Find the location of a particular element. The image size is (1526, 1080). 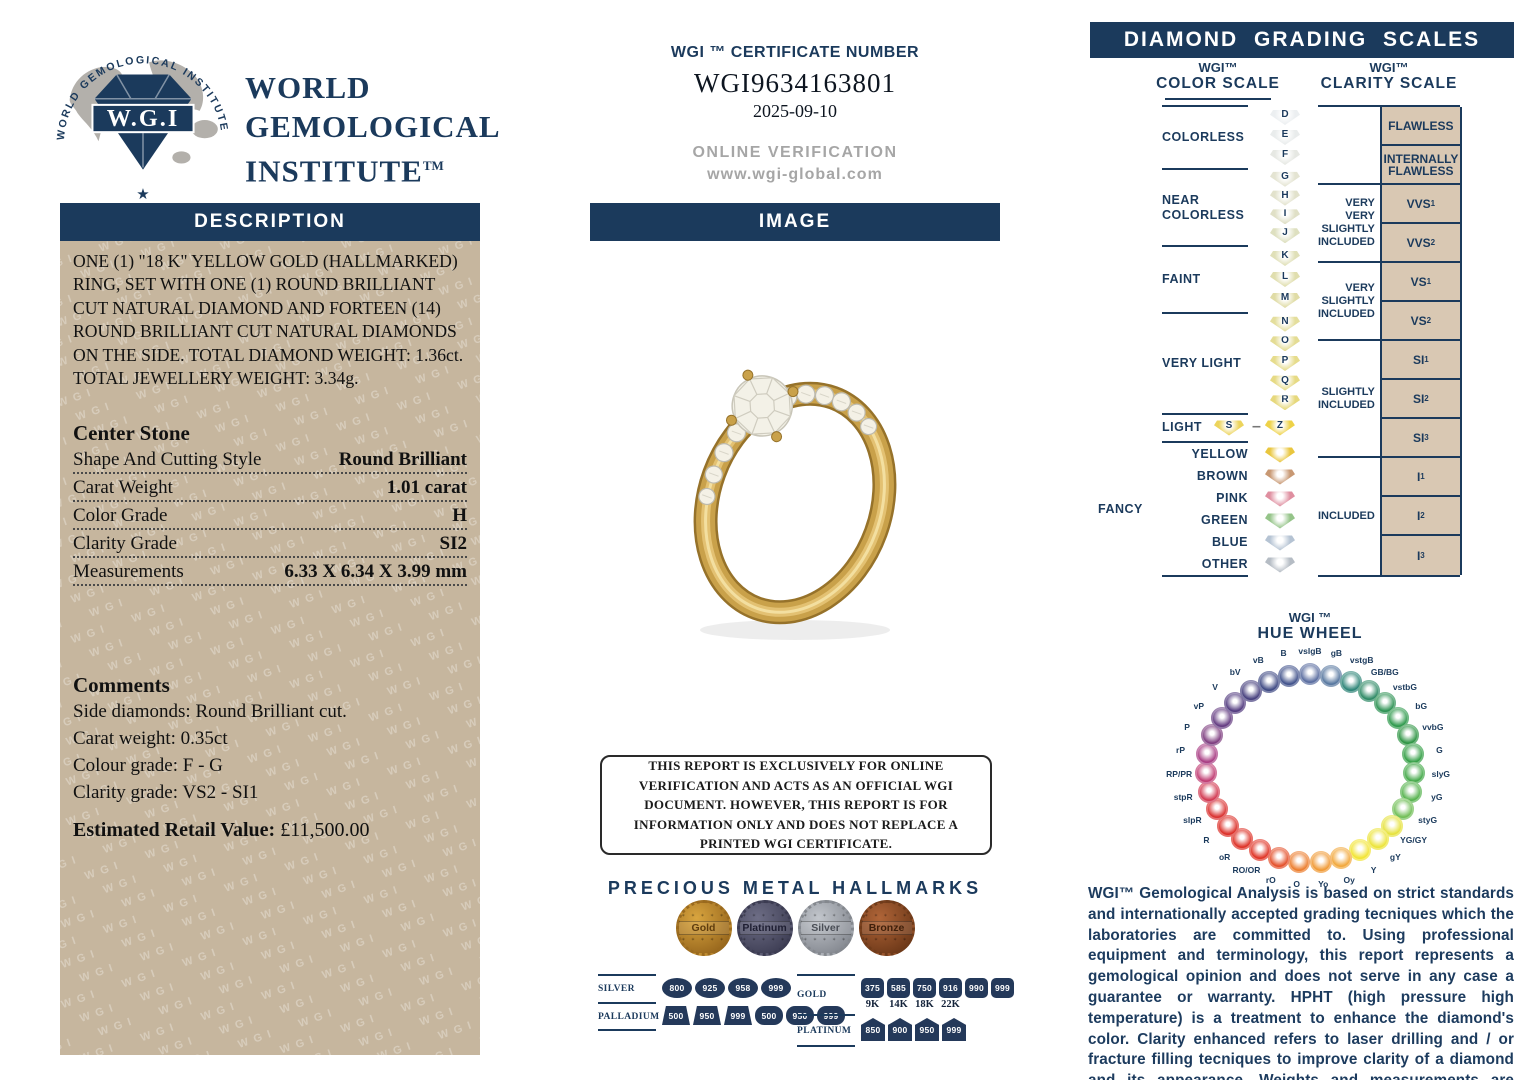

row-label: Carat Weight is located at coordinates (123, 487).